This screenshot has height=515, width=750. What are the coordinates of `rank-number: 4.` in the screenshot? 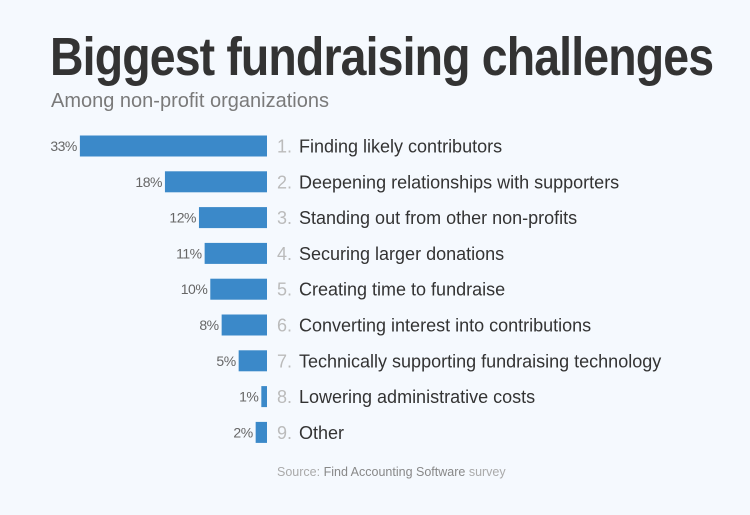 It's located at (284, 254).